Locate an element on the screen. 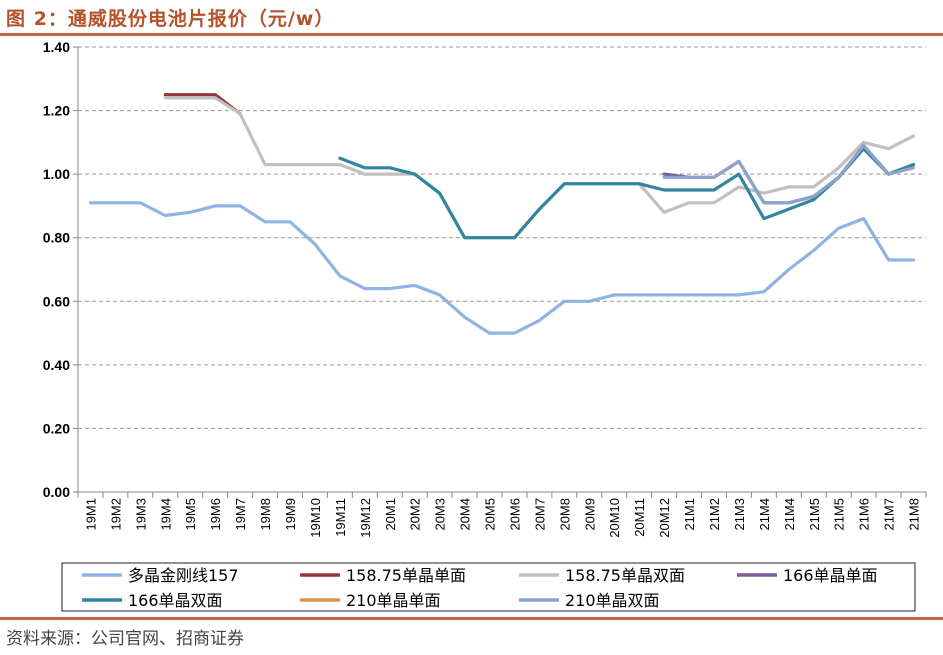 The image size is (943, 655). x-tick-label: 21M2 is located at coordinates (714, 514).